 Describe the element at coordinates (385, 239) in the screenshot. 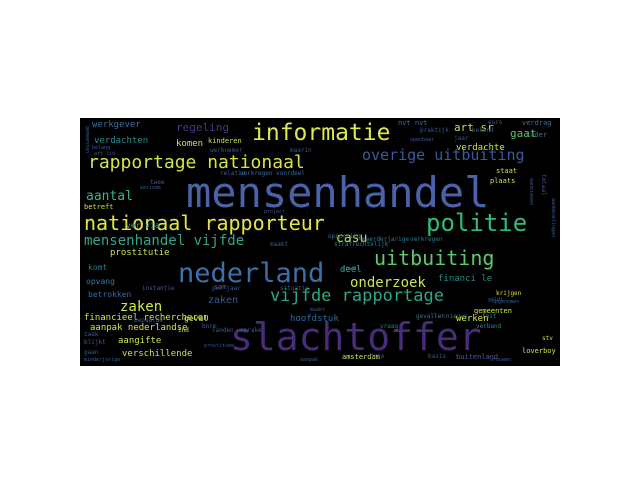

I see `cloud-word: meerderjarige` at that location.